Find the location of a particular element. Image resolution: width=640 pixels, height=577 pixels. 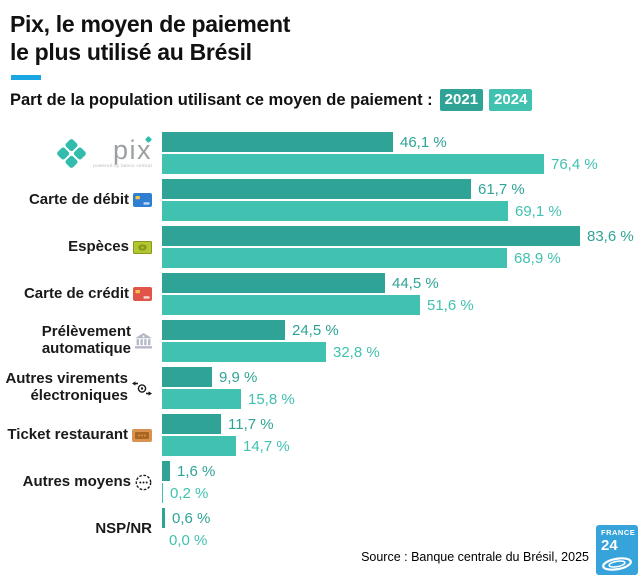

bar-line-2021: 83,6 % is located at coordinates (401, 236).